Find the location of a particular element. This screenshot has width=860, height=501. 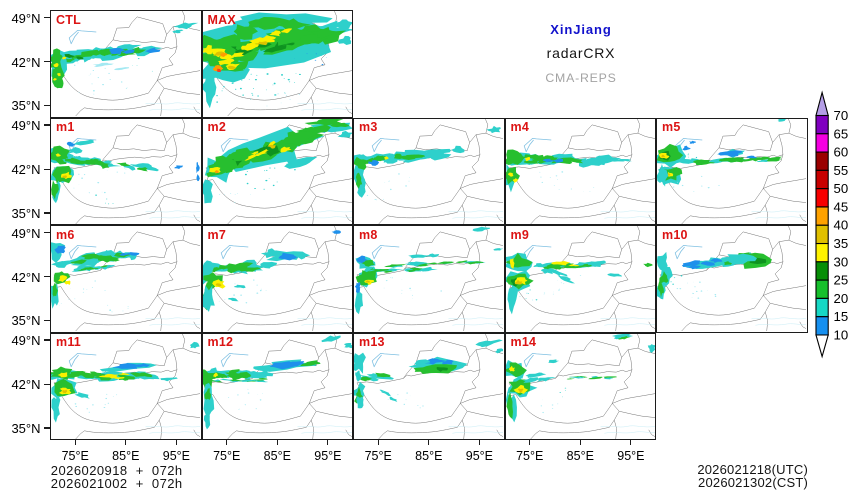

svg-text: 30 is located at coordinates (841, 261).